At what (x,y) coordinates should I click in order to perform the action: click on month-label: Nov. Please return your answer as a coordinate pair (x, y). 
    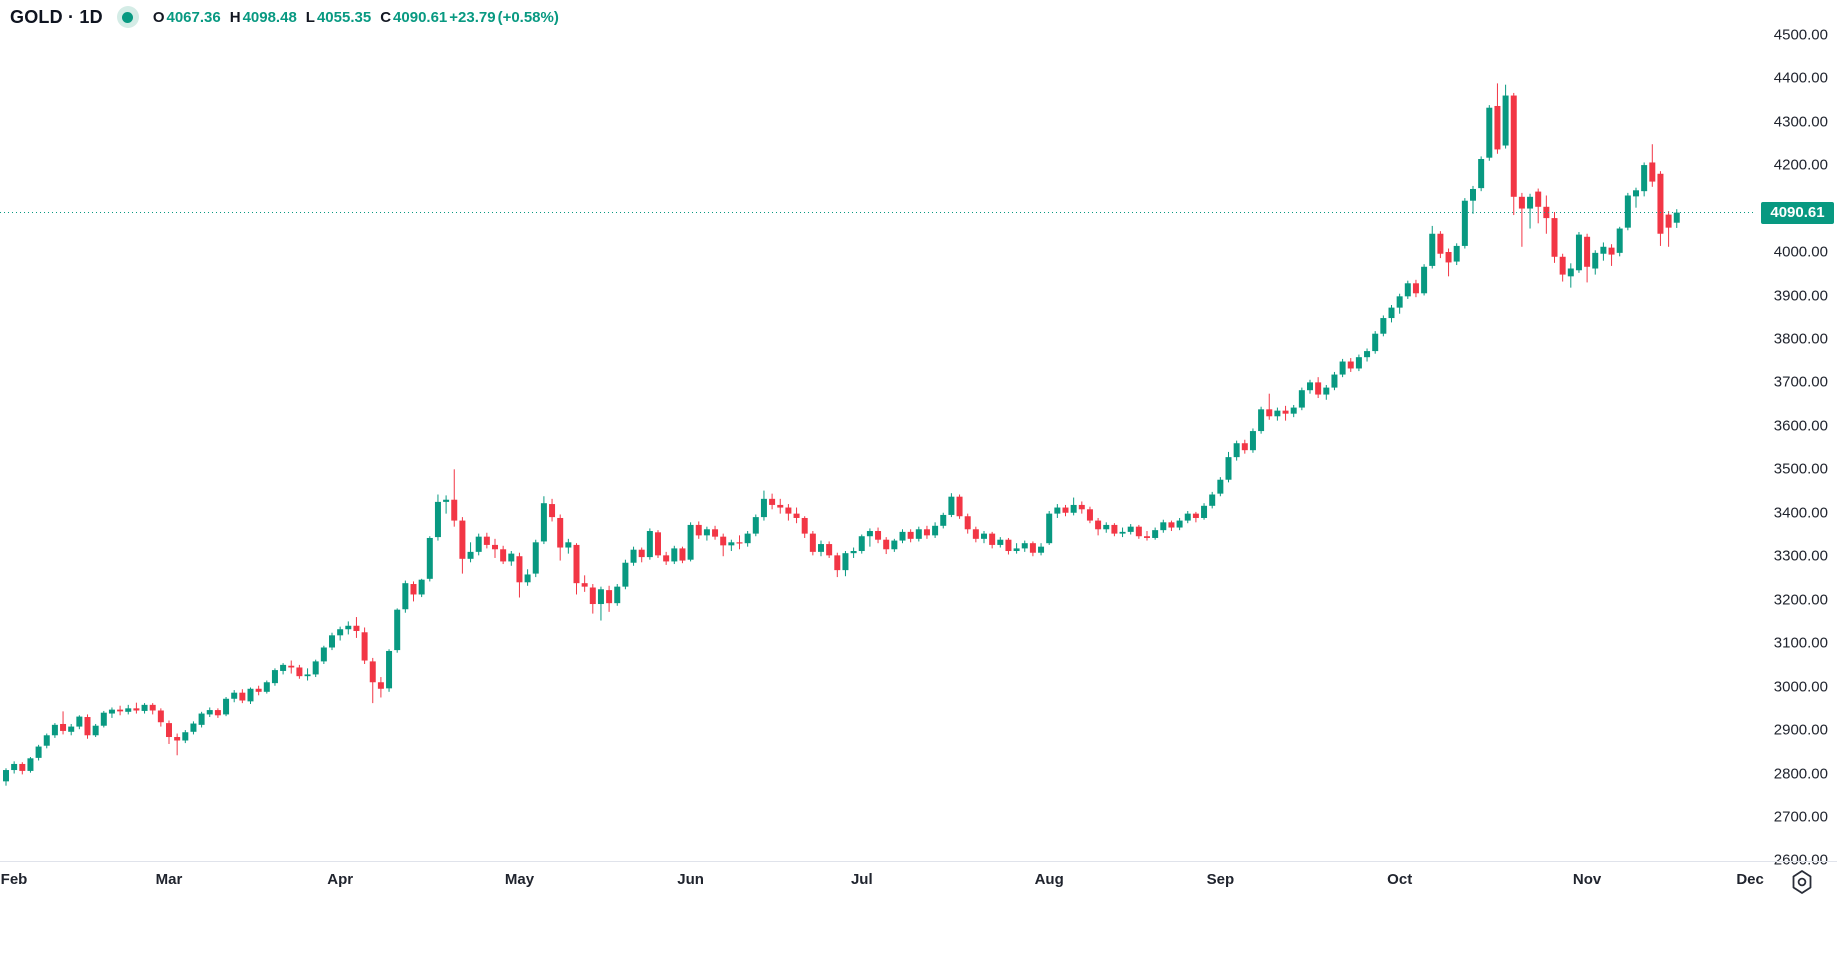
    Looking at the image, I should click on (1587, 879).